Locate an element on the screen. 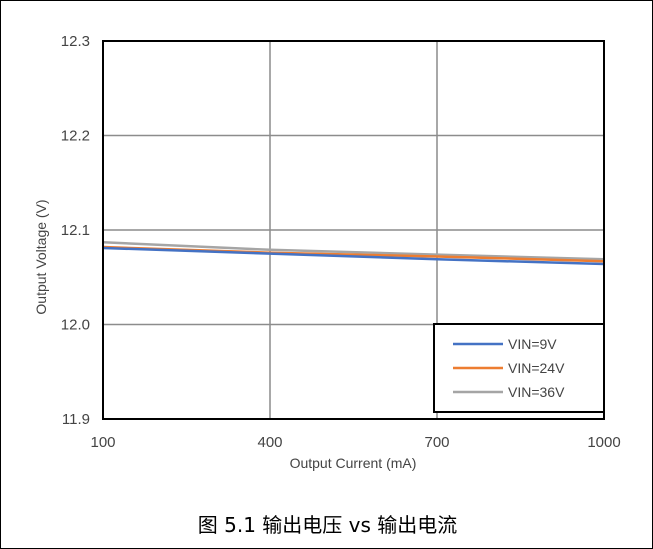 The width and height of the screenshot is (653, 549). series-line-vin-9v is located at coordinates (353, 256).